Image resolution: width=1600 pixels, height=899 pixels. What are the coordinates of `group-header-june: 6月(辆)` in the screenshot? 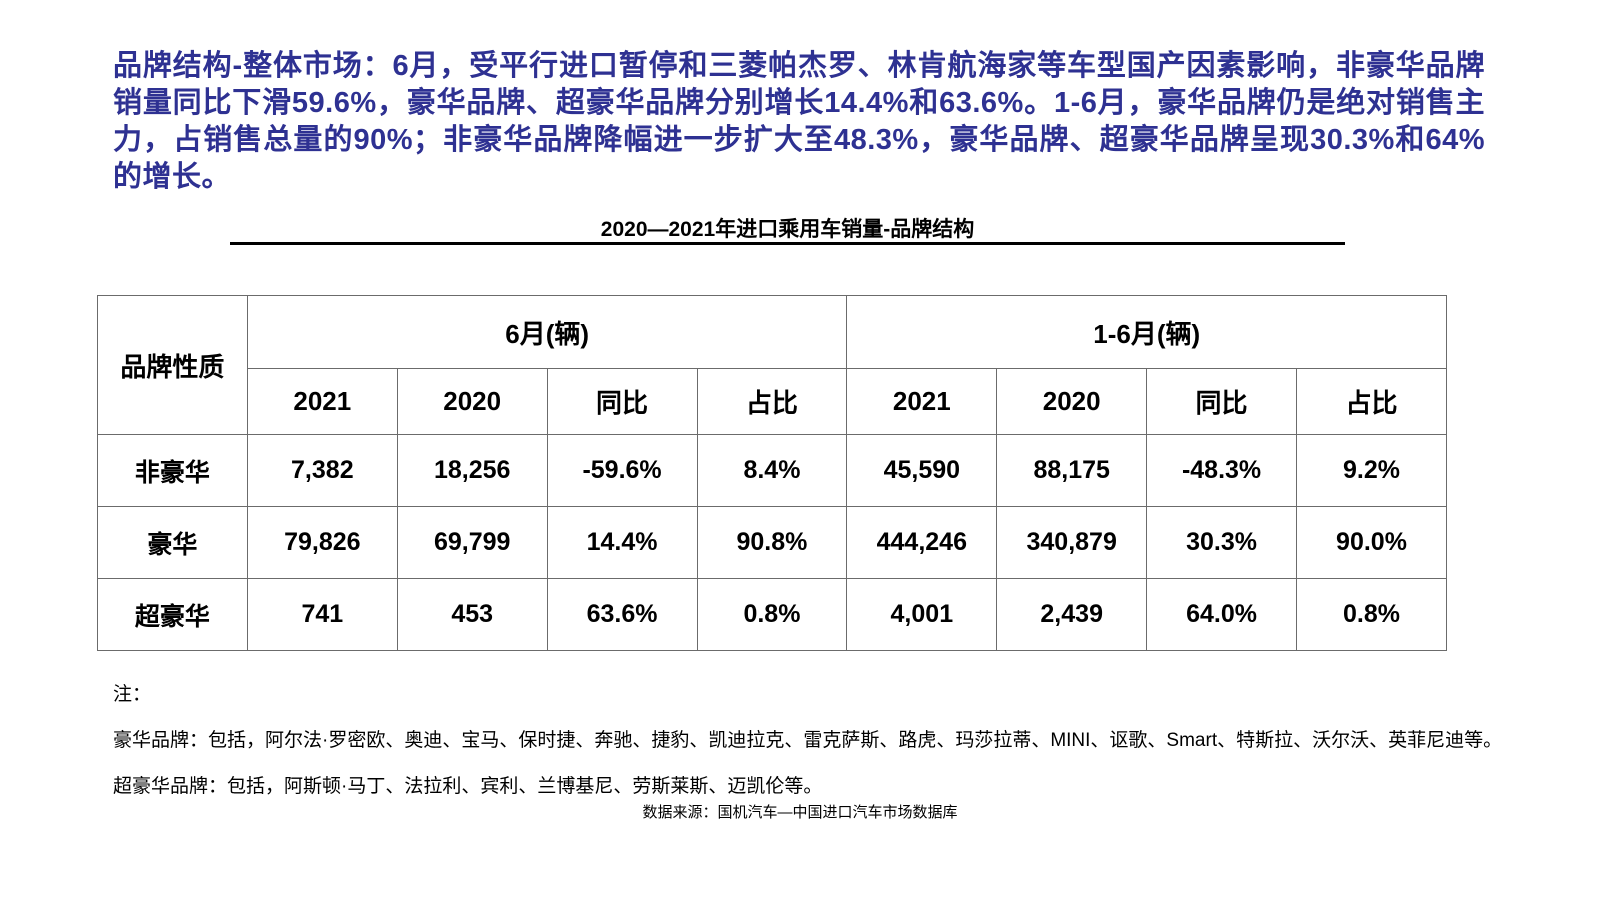 It's located at (547, 332).